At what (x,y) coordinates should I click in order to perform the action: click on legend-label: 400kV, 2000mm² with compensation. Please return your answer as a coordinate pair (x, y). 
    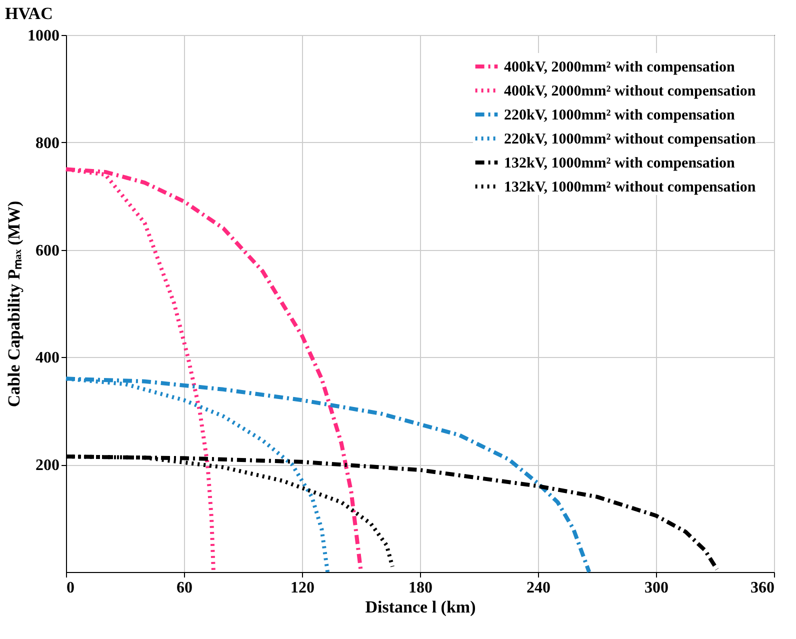
    Looking at the image, I should click on (620, 68).